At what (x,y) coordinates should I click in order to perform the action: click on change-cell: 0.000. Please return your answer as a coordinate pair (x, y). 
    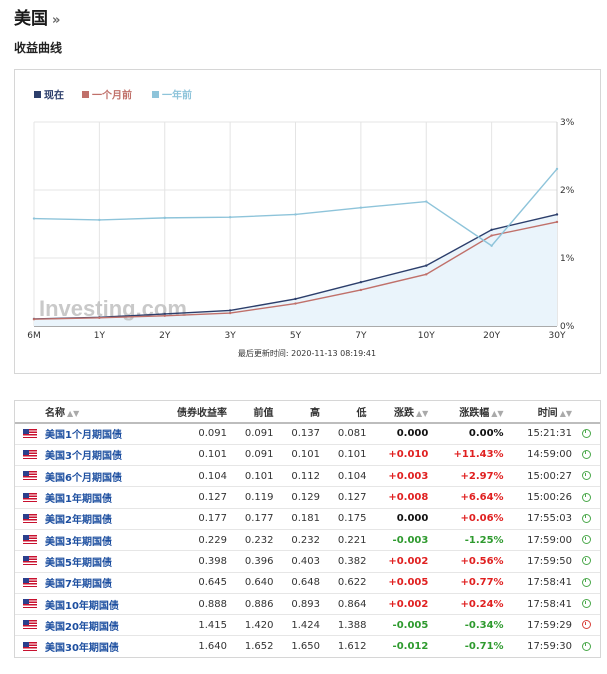
    Looking at the image, I should click on (403, 434).